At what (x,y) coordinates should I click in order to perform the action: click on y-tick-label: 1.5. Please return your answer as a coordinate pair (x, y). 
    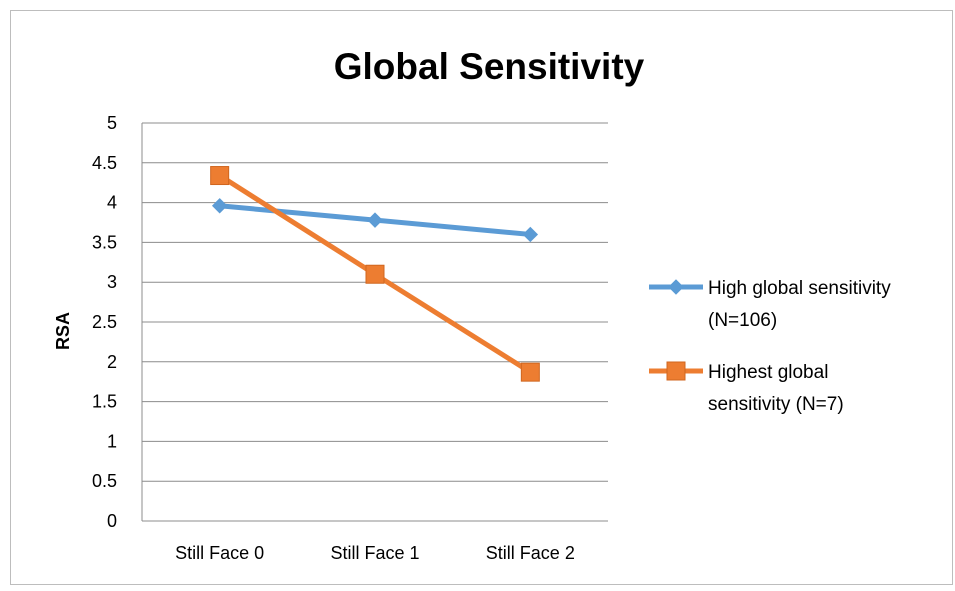
    Looking at the image, I should click on (104, 402).